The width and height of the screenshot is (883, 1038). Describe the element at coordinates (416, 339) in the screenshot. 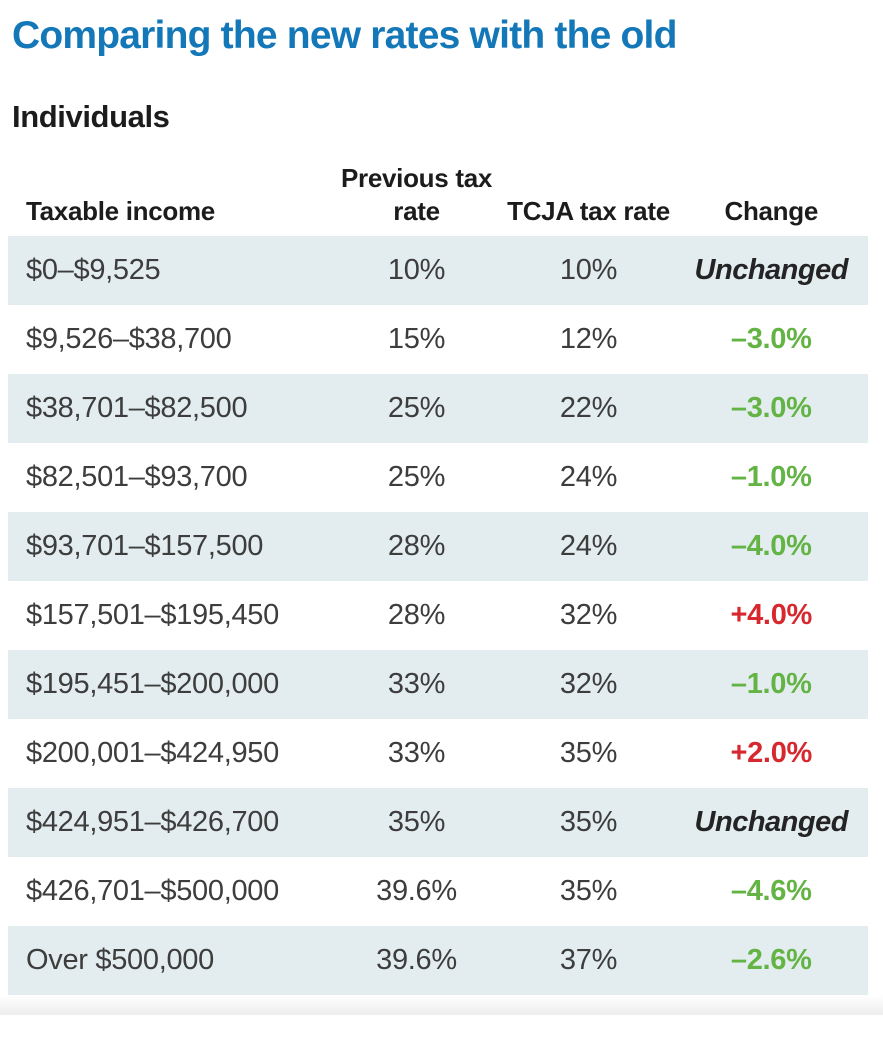

I see `cell-previous-tax-rate: 15%` at that location.